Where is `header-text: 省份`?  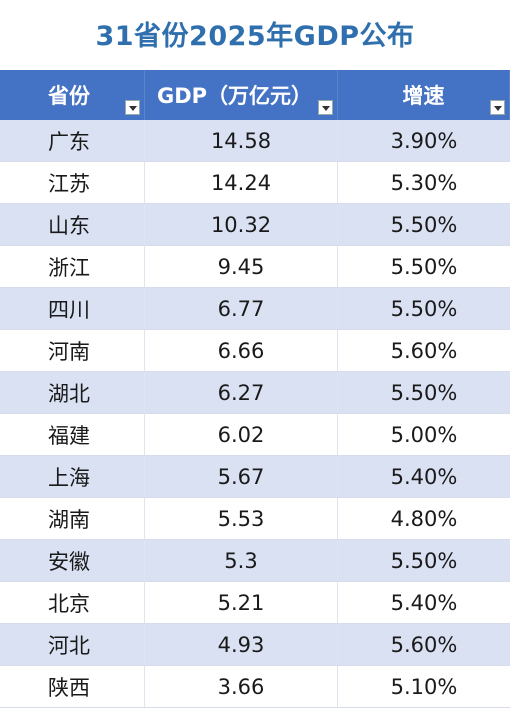 header-text: 省份 is located at coordinates (69, 96).